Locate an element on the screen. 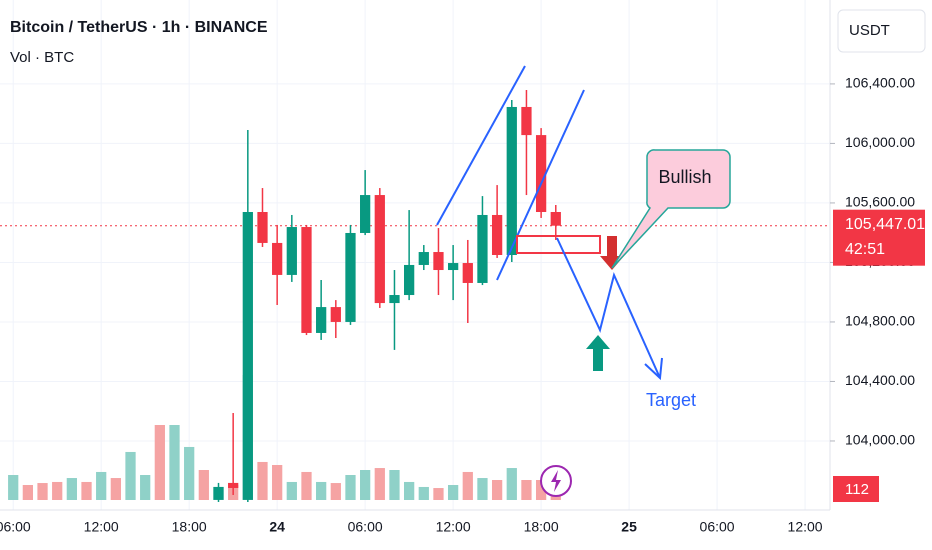 Image resolution: width=932 pixels, height=550 pixels. down-arrow is located at coordinates (612, 253).